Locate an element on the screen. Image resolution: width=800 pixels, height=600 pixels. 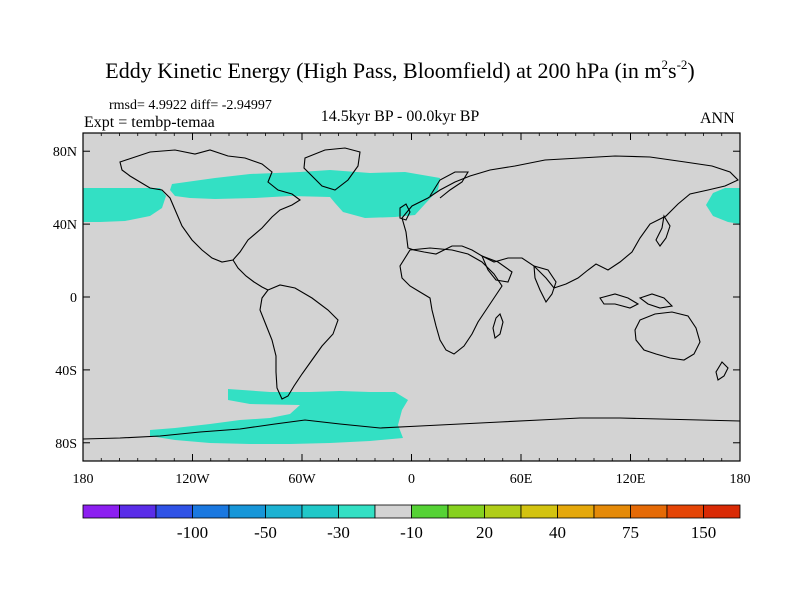
colorbar-label: -50 is located at coordinates (265, 532).